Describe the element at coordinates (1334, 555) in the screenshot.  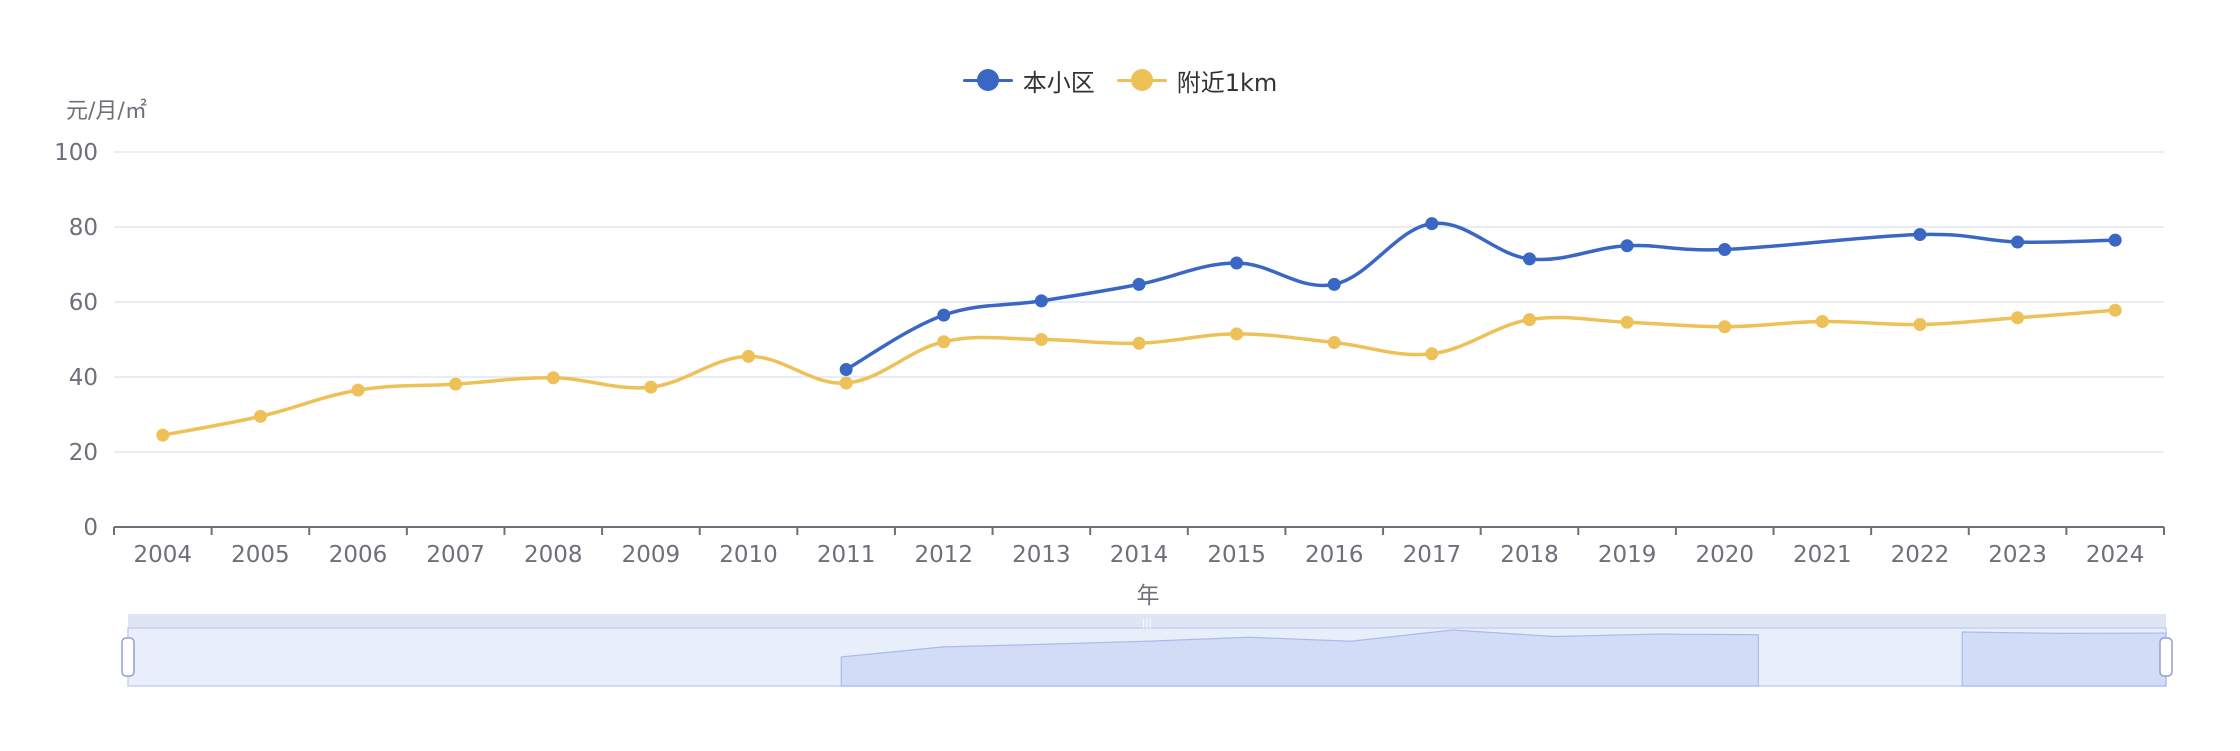
I see `x-tick-label: 2016` at that location.